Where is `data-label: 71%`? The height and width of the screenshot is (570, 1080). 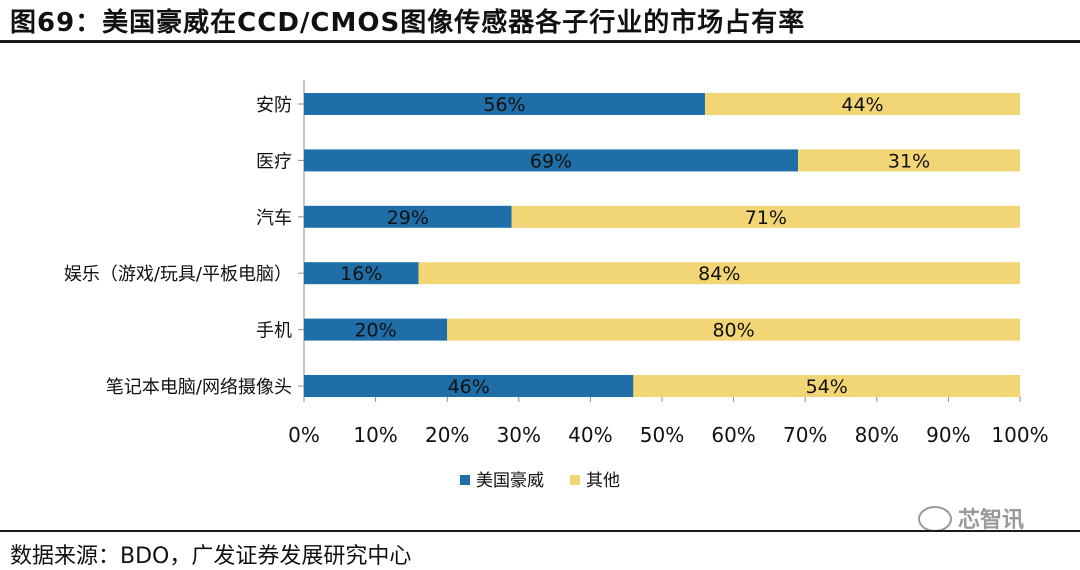
data-label: 71% is located at coordinates (766, 218).